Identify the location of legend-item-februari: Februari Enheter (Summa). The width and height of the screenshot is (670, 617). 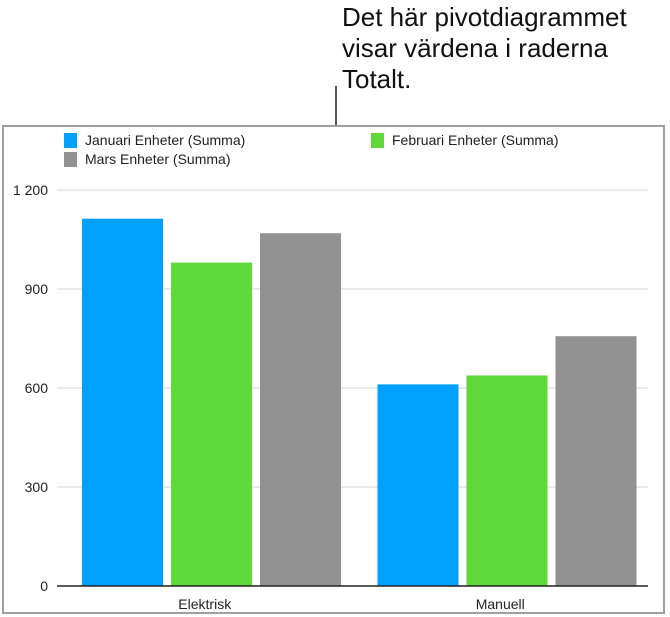
(465, 140).